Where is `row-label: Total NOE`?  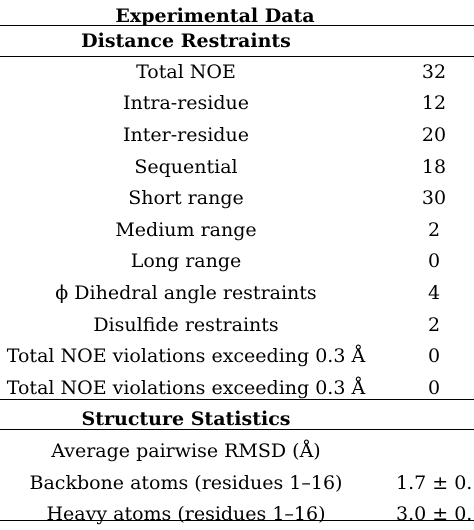 row-label: Total NOE is located at coordinates (186, 71).